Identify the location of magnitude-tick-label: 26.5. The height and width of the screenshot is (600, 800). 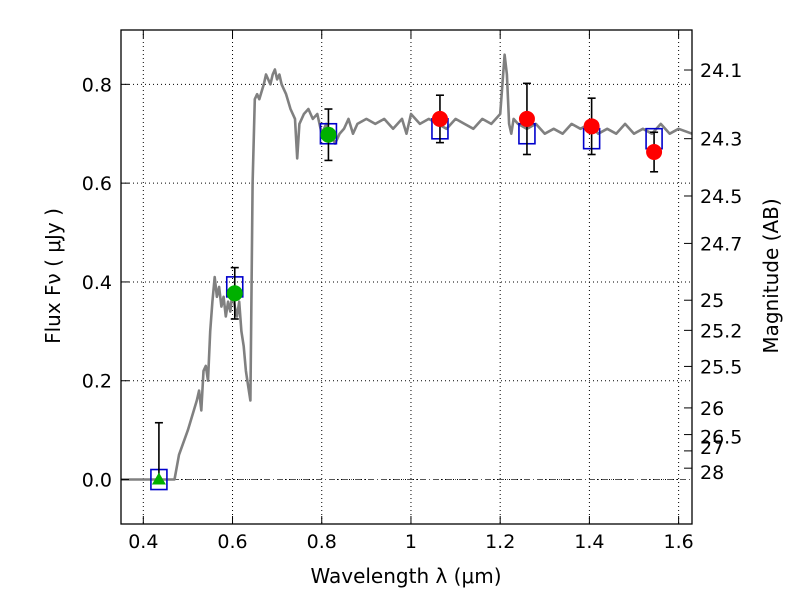
(721, 438).